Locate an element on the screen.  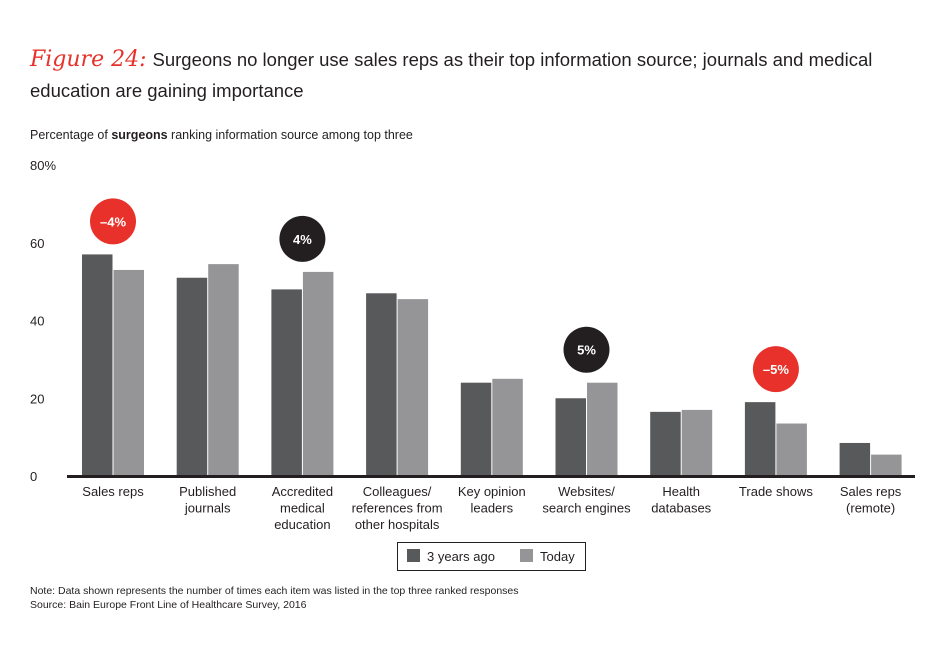
legend-label: Today is located at coordinates (557, 556).